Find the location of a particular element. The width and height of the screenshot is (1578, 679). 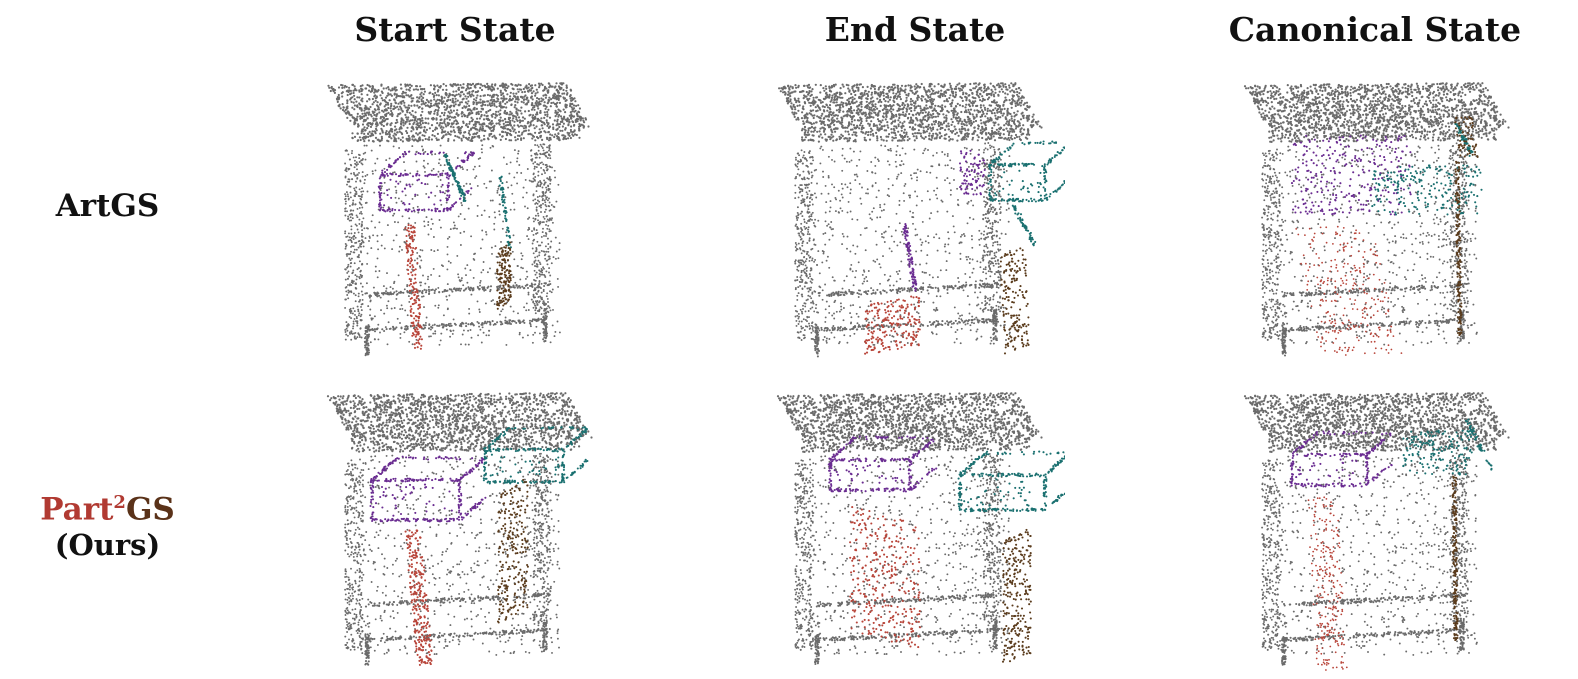

pointcloud-ours-canonical is located at coordinates (1382, 520).